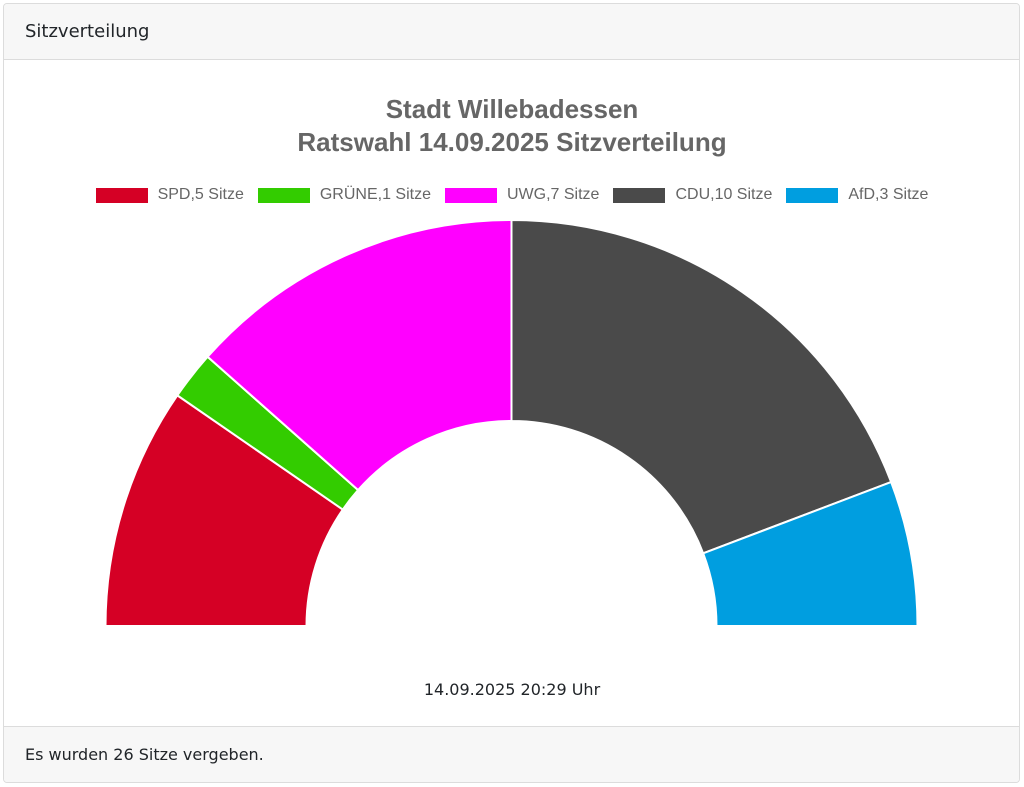 The width and height of the screenshot is (1024, 787). I want to click on legend-item-uwg: UWG,7 Sitze, so click(522, 195).